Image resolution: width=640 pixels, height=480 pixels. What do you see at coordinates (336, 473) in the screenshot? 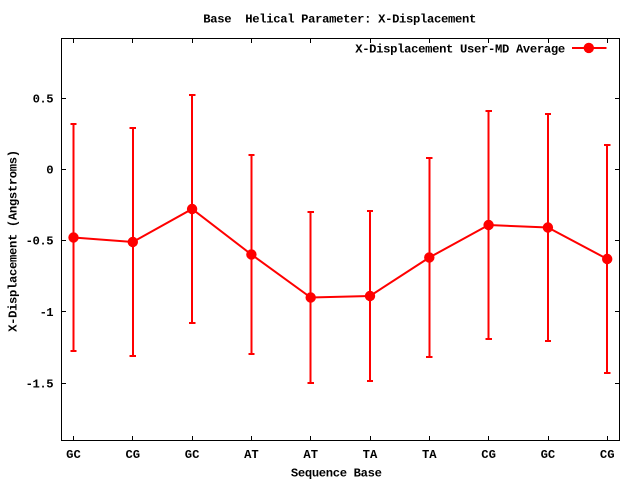
I see `svg-text: Sequence Base` at bounding box center [336, 473].